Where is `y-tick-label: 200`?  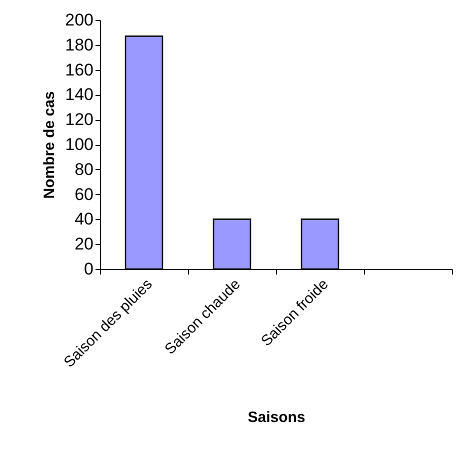 y-tick-label: 200 is located at coordinates (79, 20).